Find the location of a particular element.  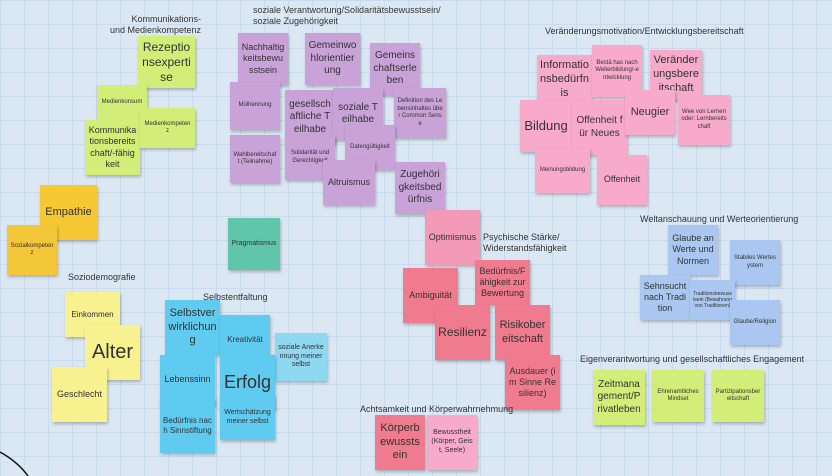

sticky-note: Offenheit für Neues is located at coordinates (599, 127).